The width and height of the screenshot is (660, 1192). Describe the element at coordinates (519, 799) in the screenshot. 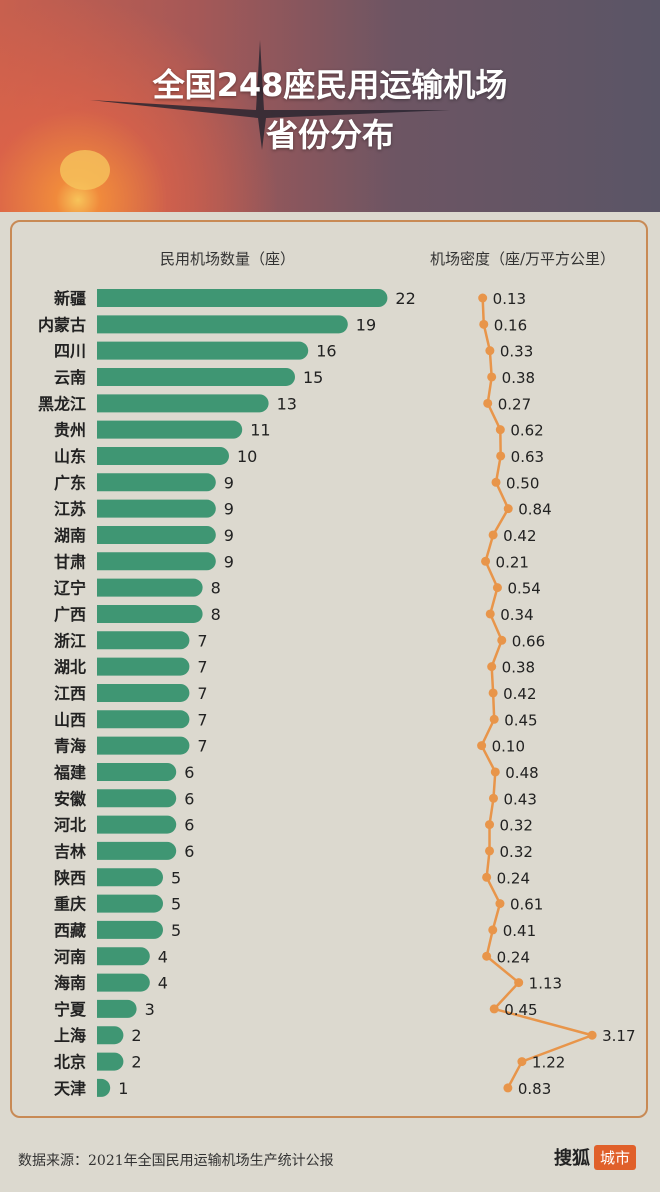

I see `density-value-label: 0.43` at that location.